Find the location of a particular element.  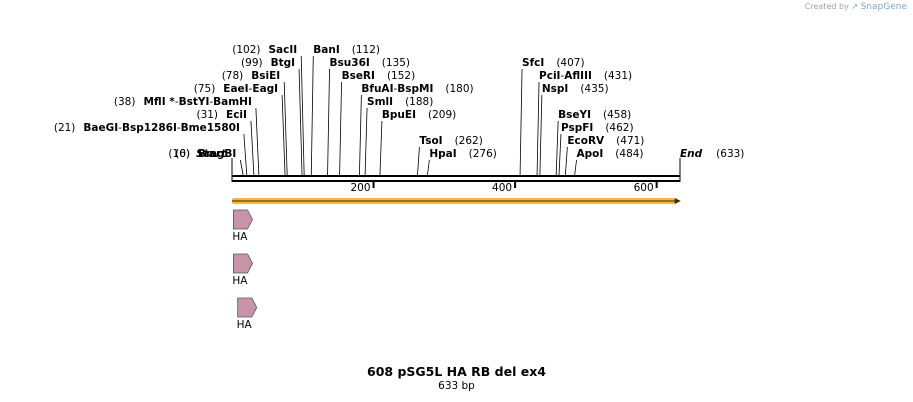

enzyme-name: BsiEI is located at coordinates (265, 76).